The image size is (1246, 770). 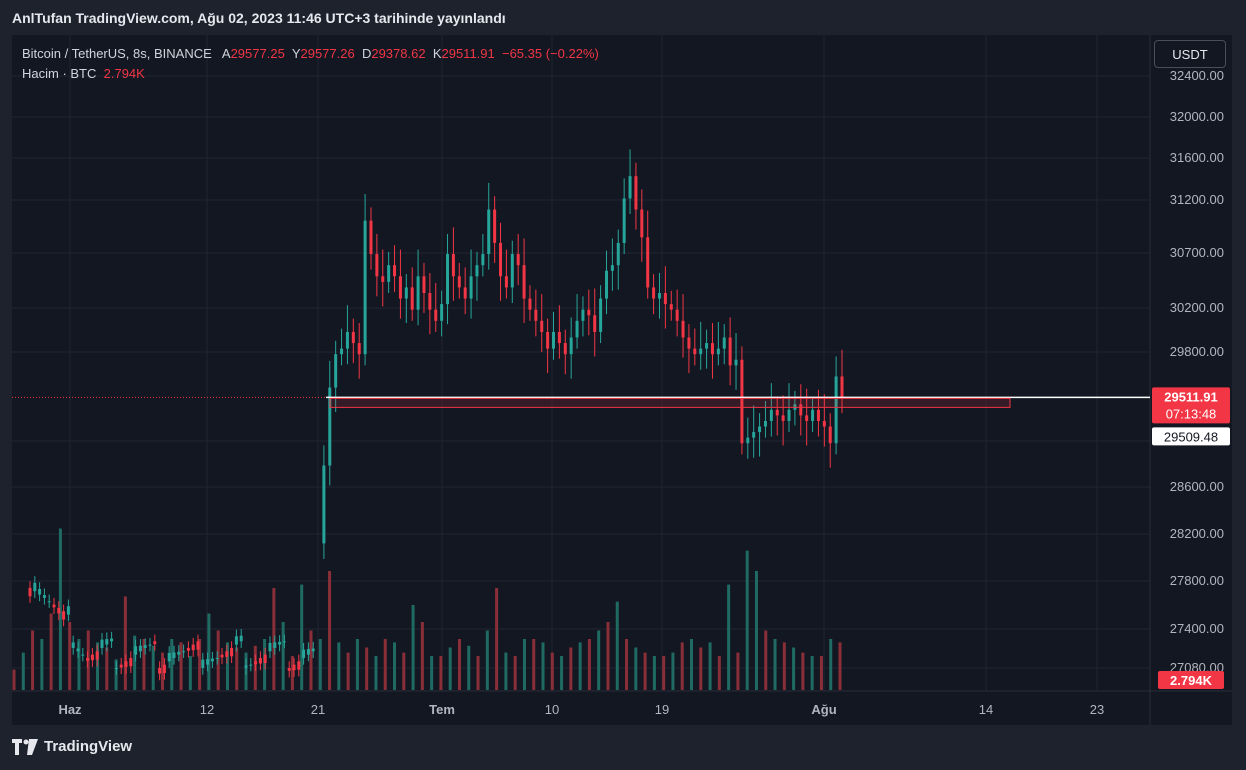 I want to click on time-axis-label: 23, so click(x=1097, y=709).